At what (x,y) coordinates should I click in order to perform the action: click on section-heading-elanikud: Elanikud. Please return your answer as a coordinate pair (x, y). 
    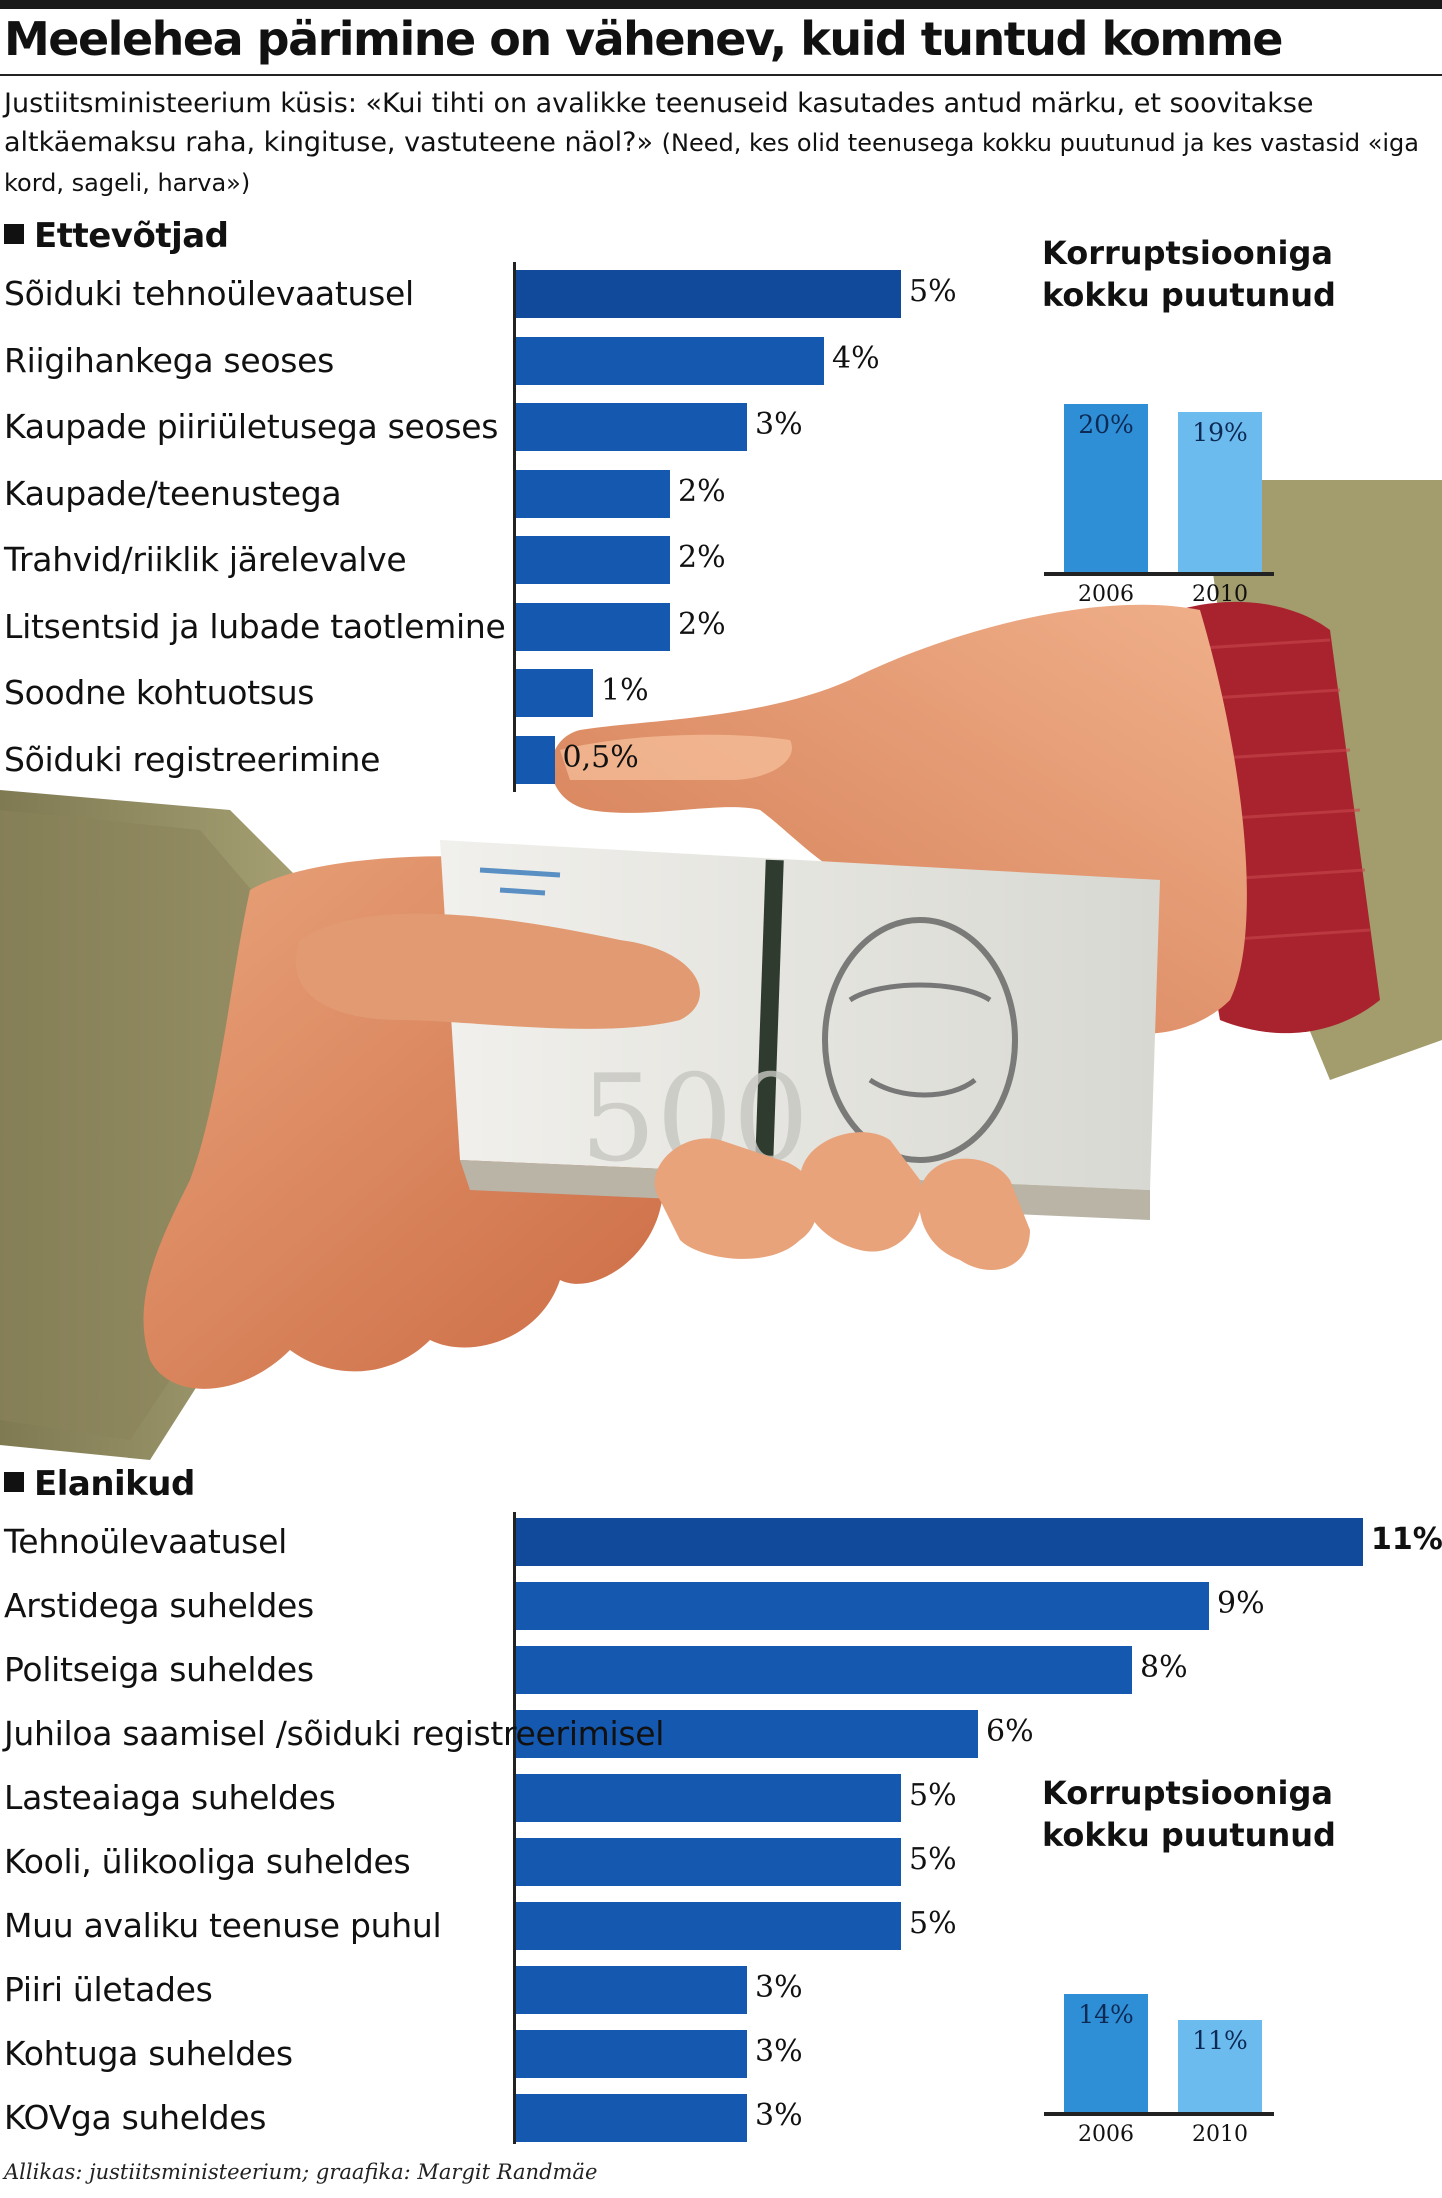
    Looking at the image, I should click on (99, 1484).